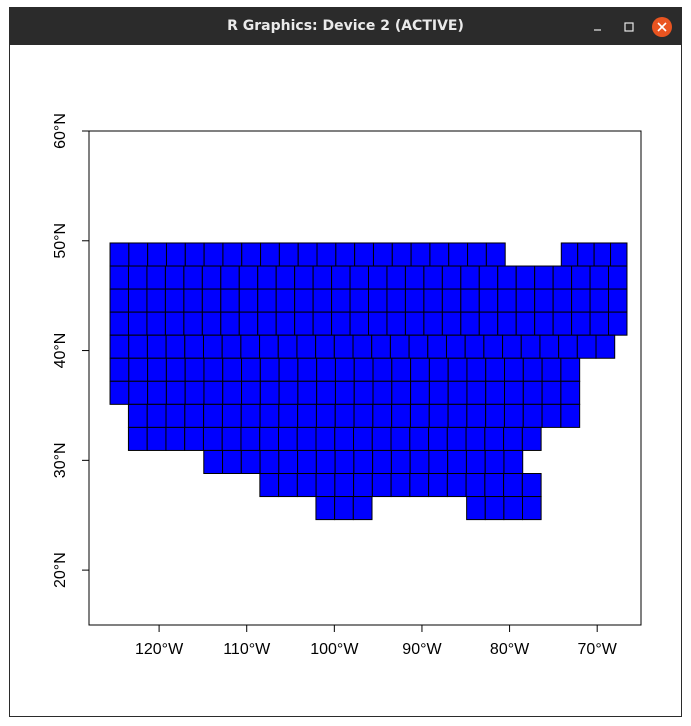 This screenshot has height=726, width=691. Describe the element at coordinates (60, 131) in the screenshot. I see `y-tick-label: 60°N` at that location.